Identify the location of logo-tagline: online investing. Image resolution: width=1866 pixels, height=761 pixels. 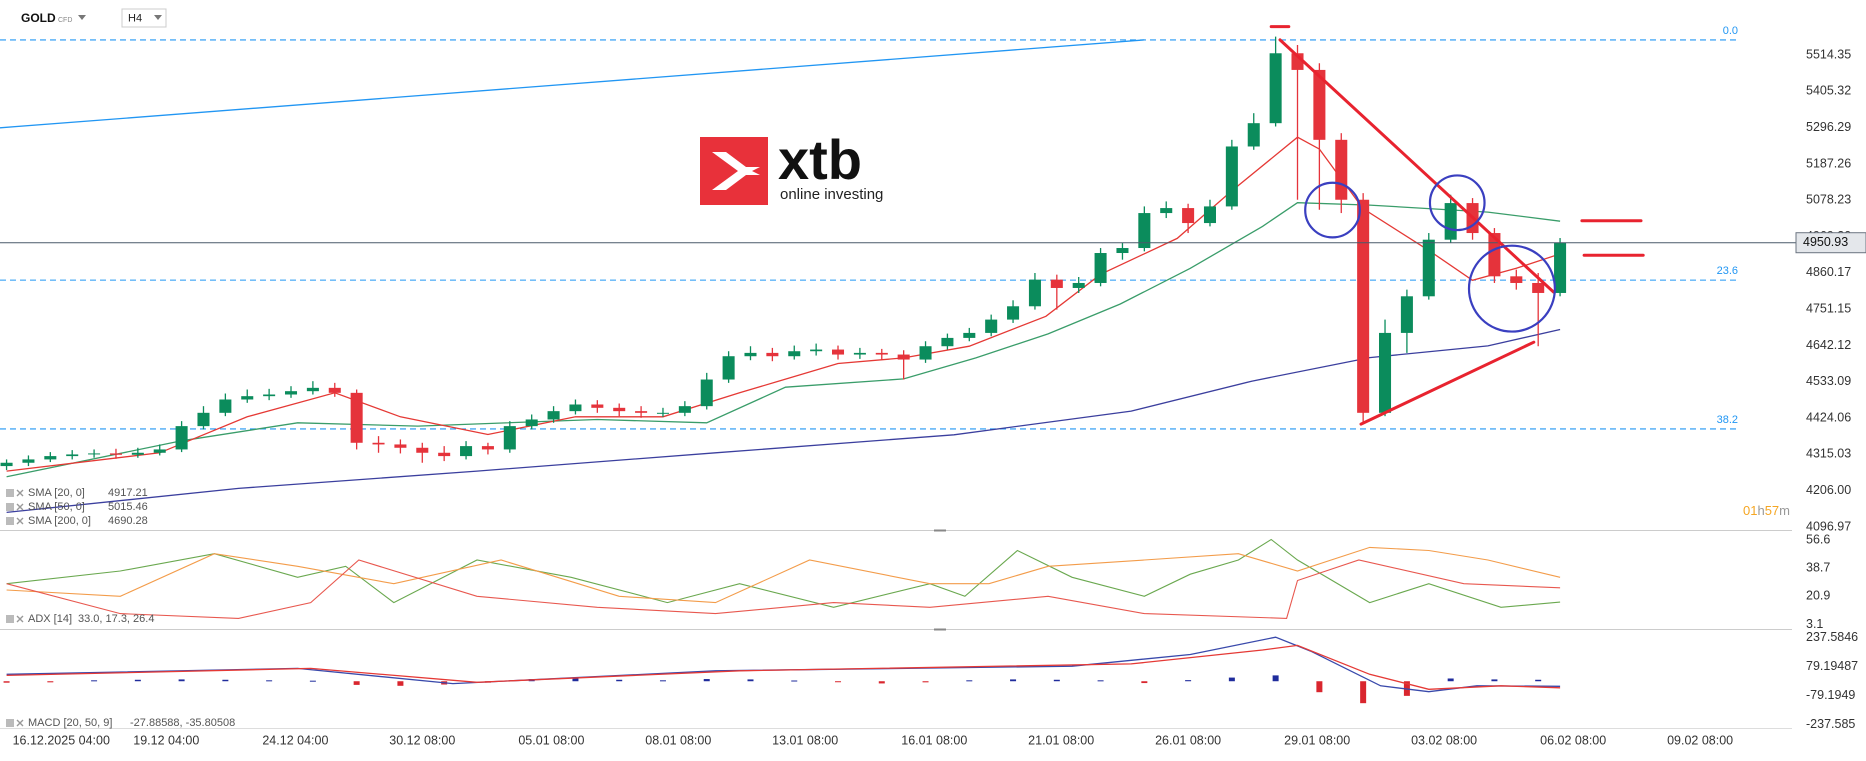
(831, 194).